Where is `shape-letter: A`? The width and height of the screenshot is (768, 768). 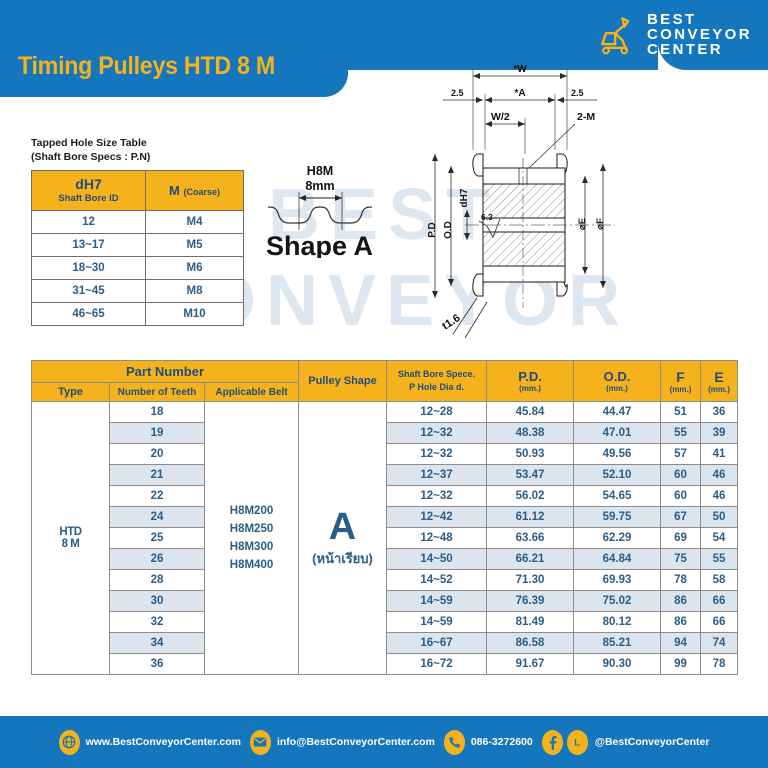 shape-letter: A is located at coordinates (342, 526).